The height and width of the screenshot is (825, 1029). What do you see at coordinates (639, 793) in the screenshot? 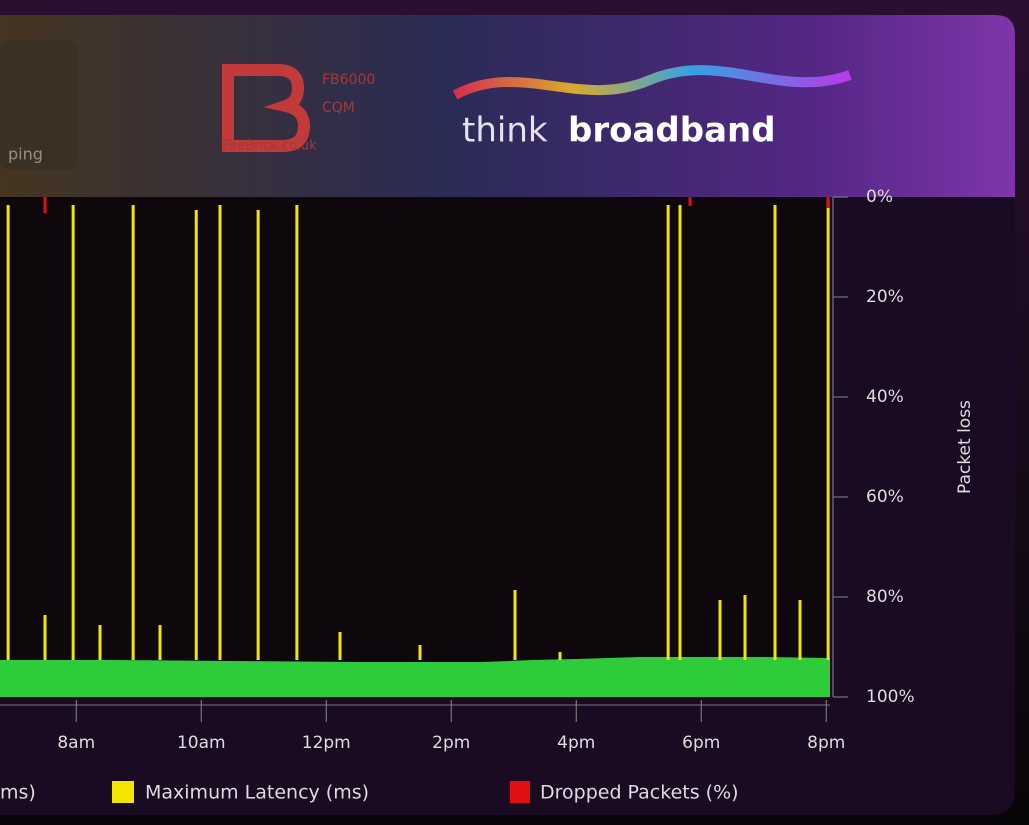
I see `legend-label: Dropped Packets (%)` at bounding box center [639, 793].